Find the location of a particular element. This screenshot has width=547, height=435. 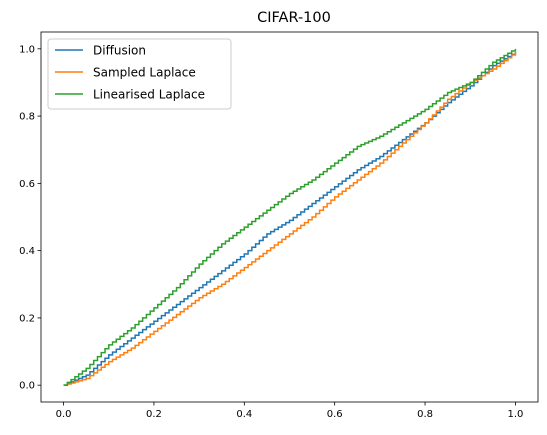

y-tick-label: 1.0 is located at coordinates (27, 49).